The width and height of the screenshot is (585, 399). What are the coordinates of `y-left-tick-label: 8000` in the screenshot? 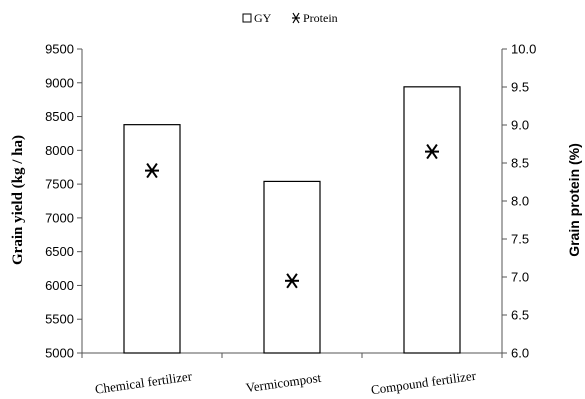 It's located at (59, 150).